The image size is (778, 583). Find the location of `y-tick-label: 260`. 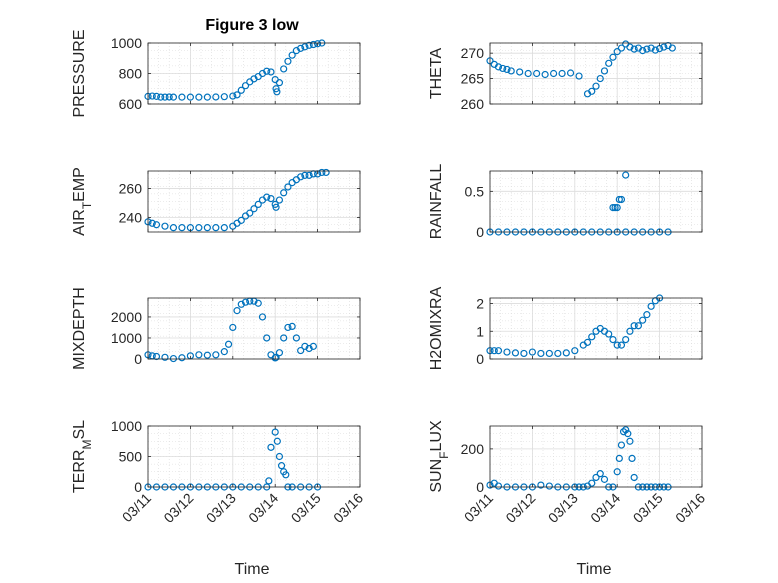

y-tick-label: 260 is located at coordinates (131, 188).